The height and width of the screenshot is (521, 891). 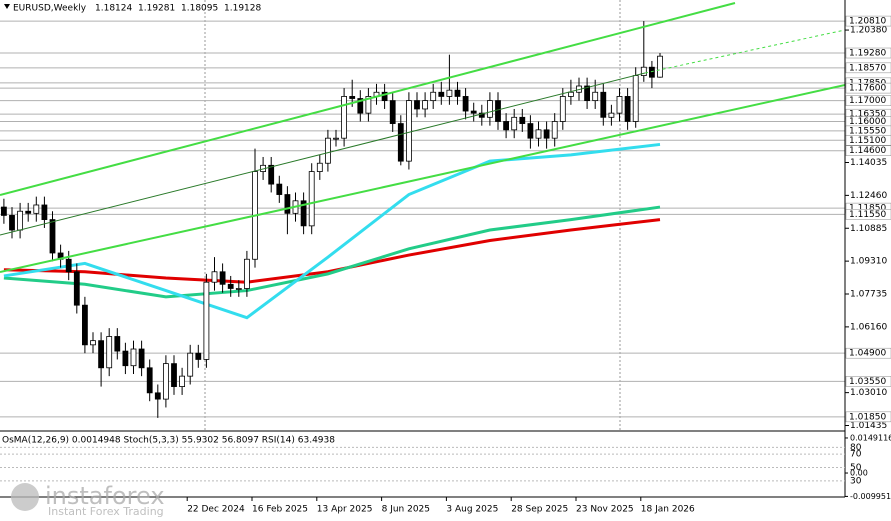 I want to click on level-label: 1.19280, so click(x=867, y=54).